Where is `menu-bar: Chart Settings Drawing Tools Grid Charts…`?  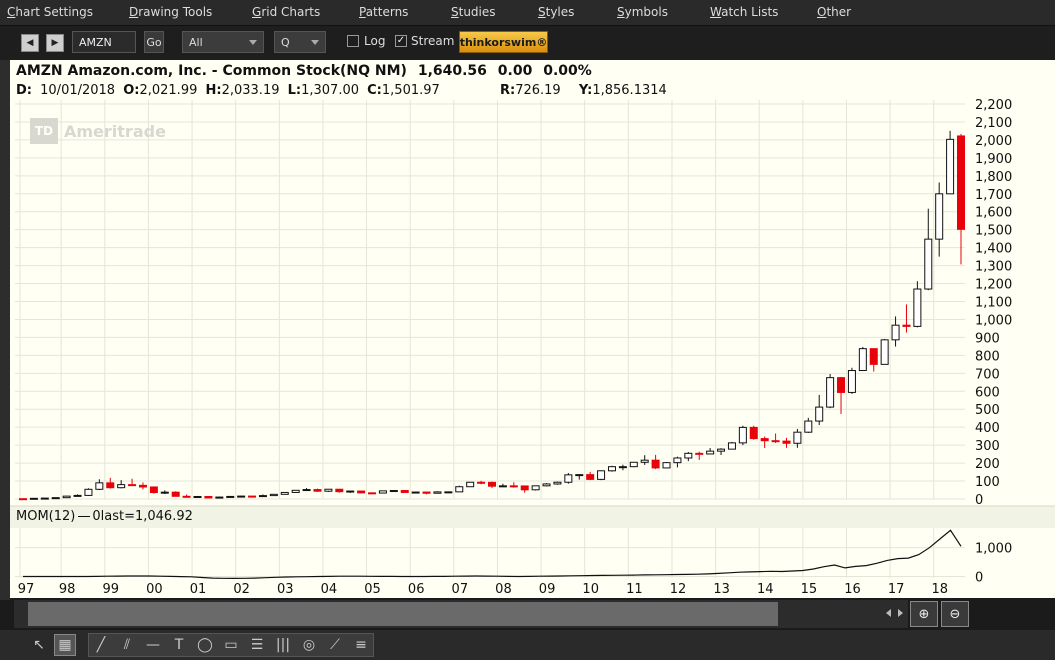 menu-bar: Chart Settings Drawing Tools Grid Charts… is located at coordinates (527, 13).